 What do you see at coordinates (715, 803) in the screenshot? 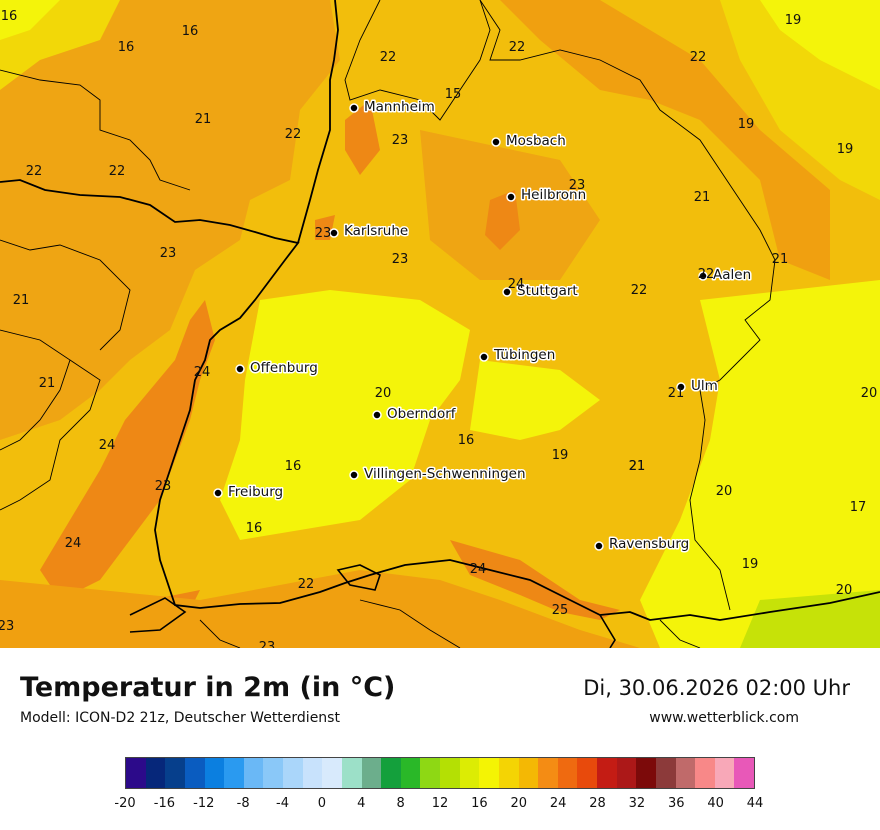
I see `color-scale-tick-label: 40` at bounding box center [715, 803].